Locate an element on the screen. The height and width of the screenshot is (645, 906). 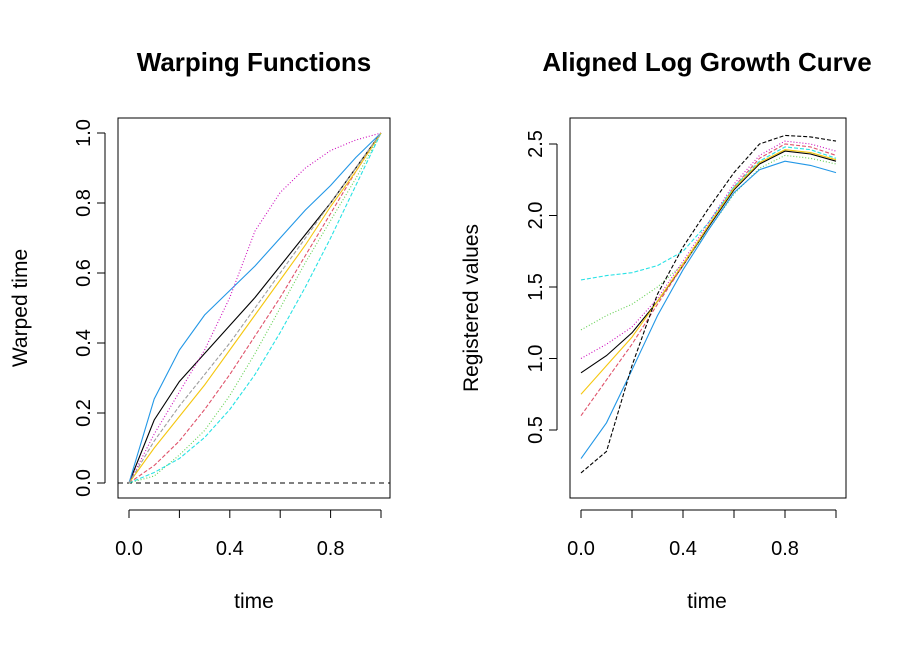
y-tick-label: 0.5 is located at coordinates (536, 430).